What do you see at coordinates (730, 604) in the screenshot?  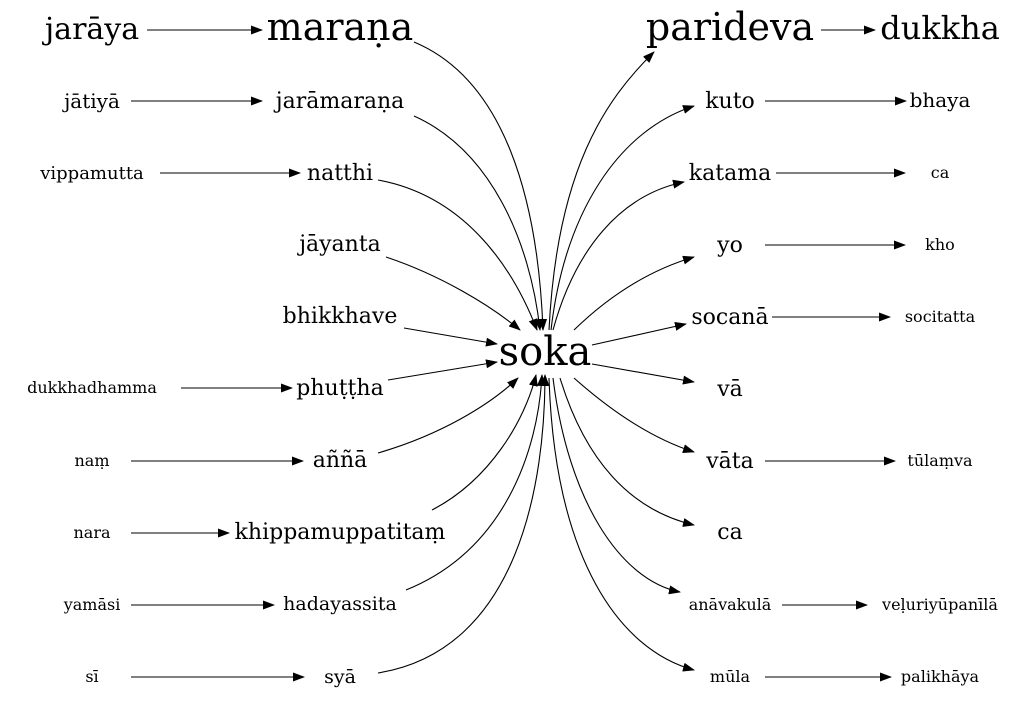 I see `node-right-word: anāvakulā` at bounding box center [730, 604].